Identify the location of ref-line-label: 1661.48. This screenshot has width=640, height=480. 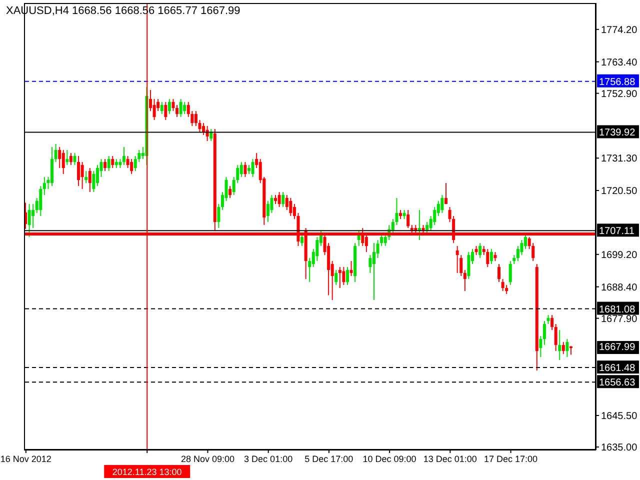
(617, 368).